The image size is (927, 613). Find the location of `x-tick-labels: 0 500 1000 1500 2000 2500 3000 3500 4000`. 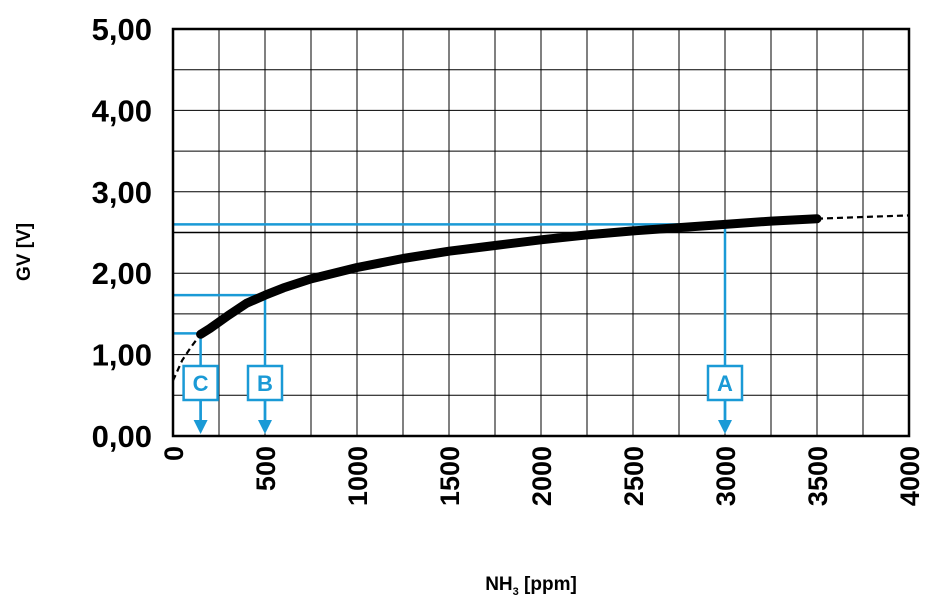

x-tick-labels: 0 500 1000 1500 2000 2500 3000 3500 4000 is located at coordinates (542, 476).